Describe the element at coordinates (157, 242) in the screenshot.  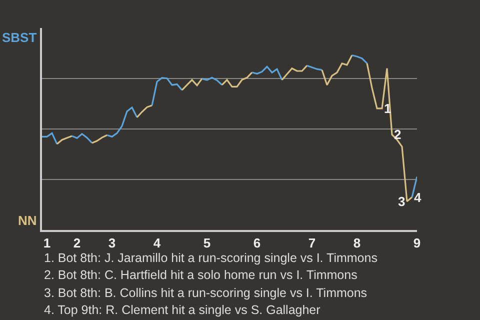
I see `x-tick-label: 4` at that location.